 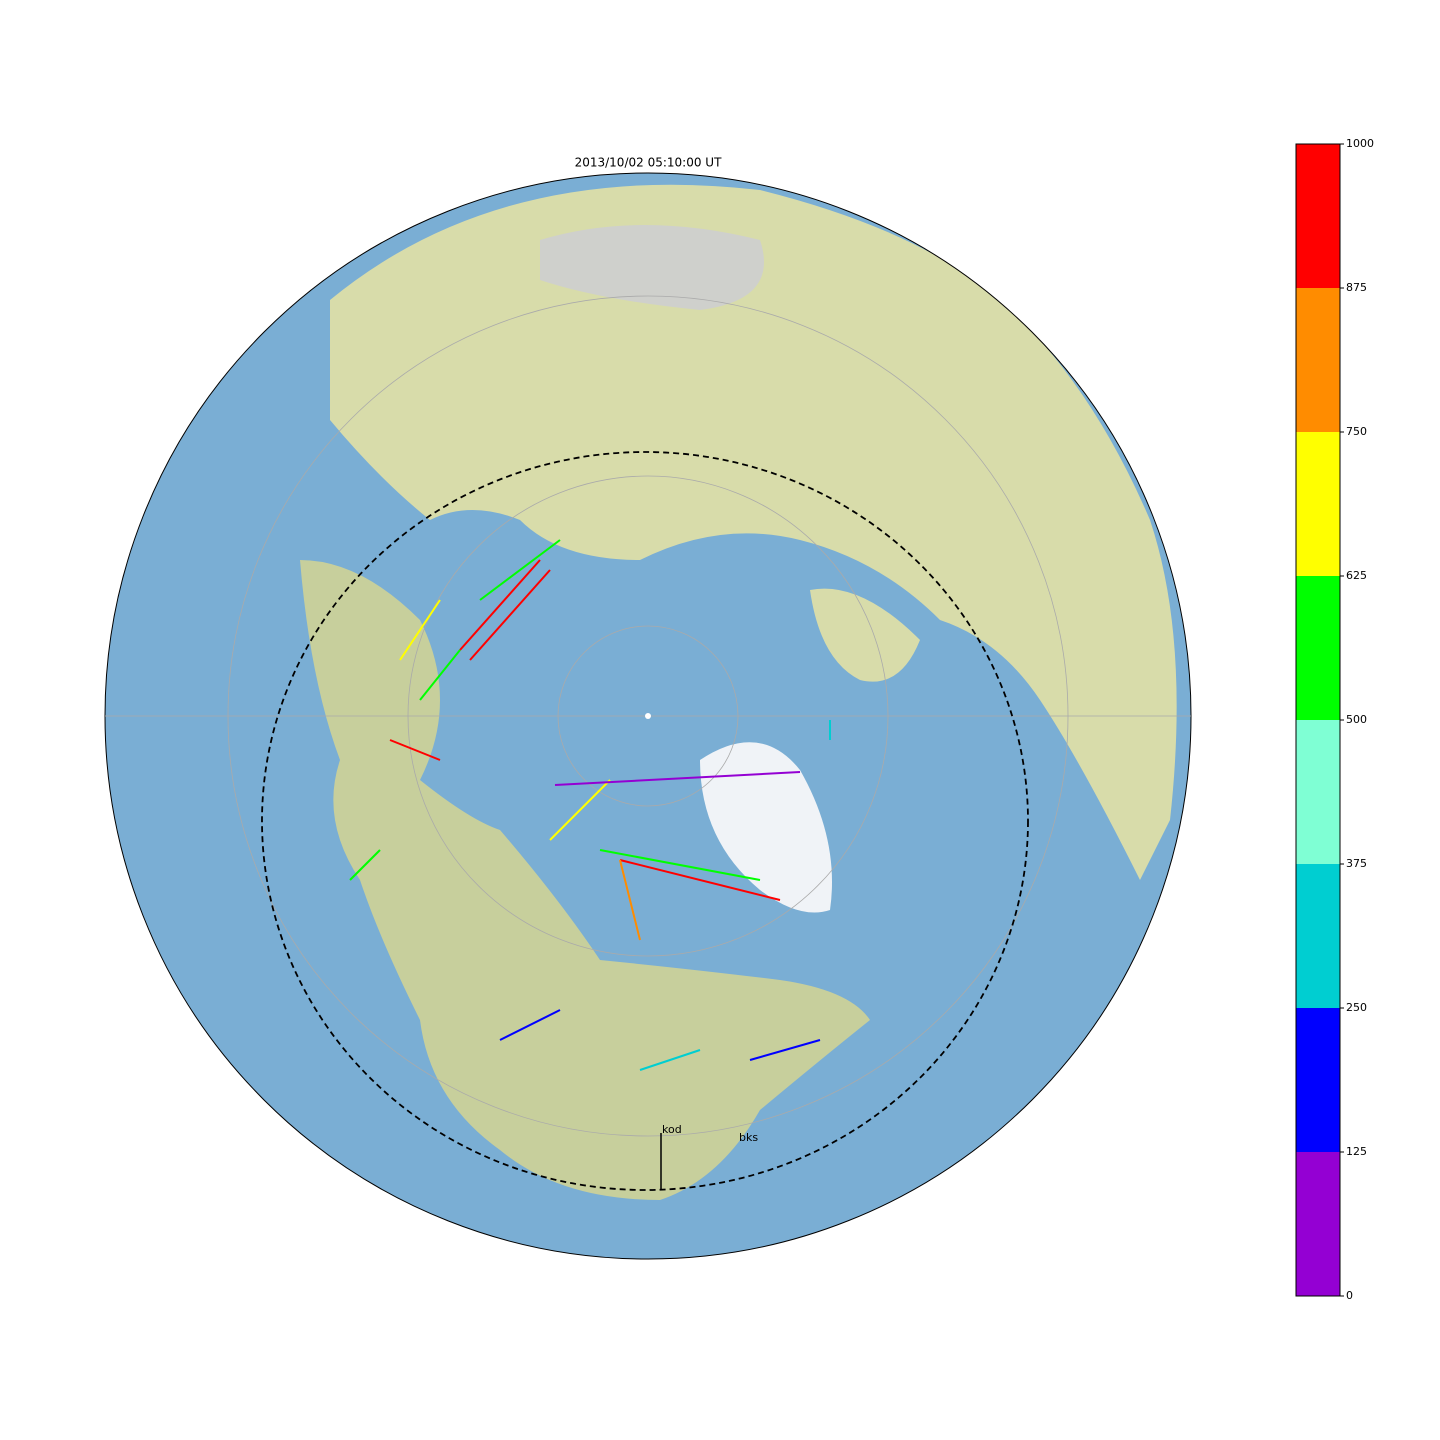 I want to click on colorbar-tick-label: 375, so click(x=1356, y=863).